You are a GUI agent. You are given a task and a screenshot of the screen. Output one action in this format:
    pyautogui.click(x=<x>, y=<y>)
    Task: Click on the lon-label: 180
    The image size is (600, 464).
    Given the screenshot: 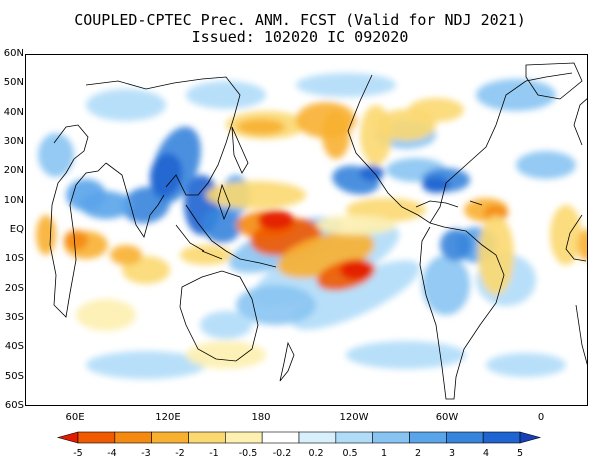 What is the action you would take?
    pyautogui.click(x=261, y=417)
    